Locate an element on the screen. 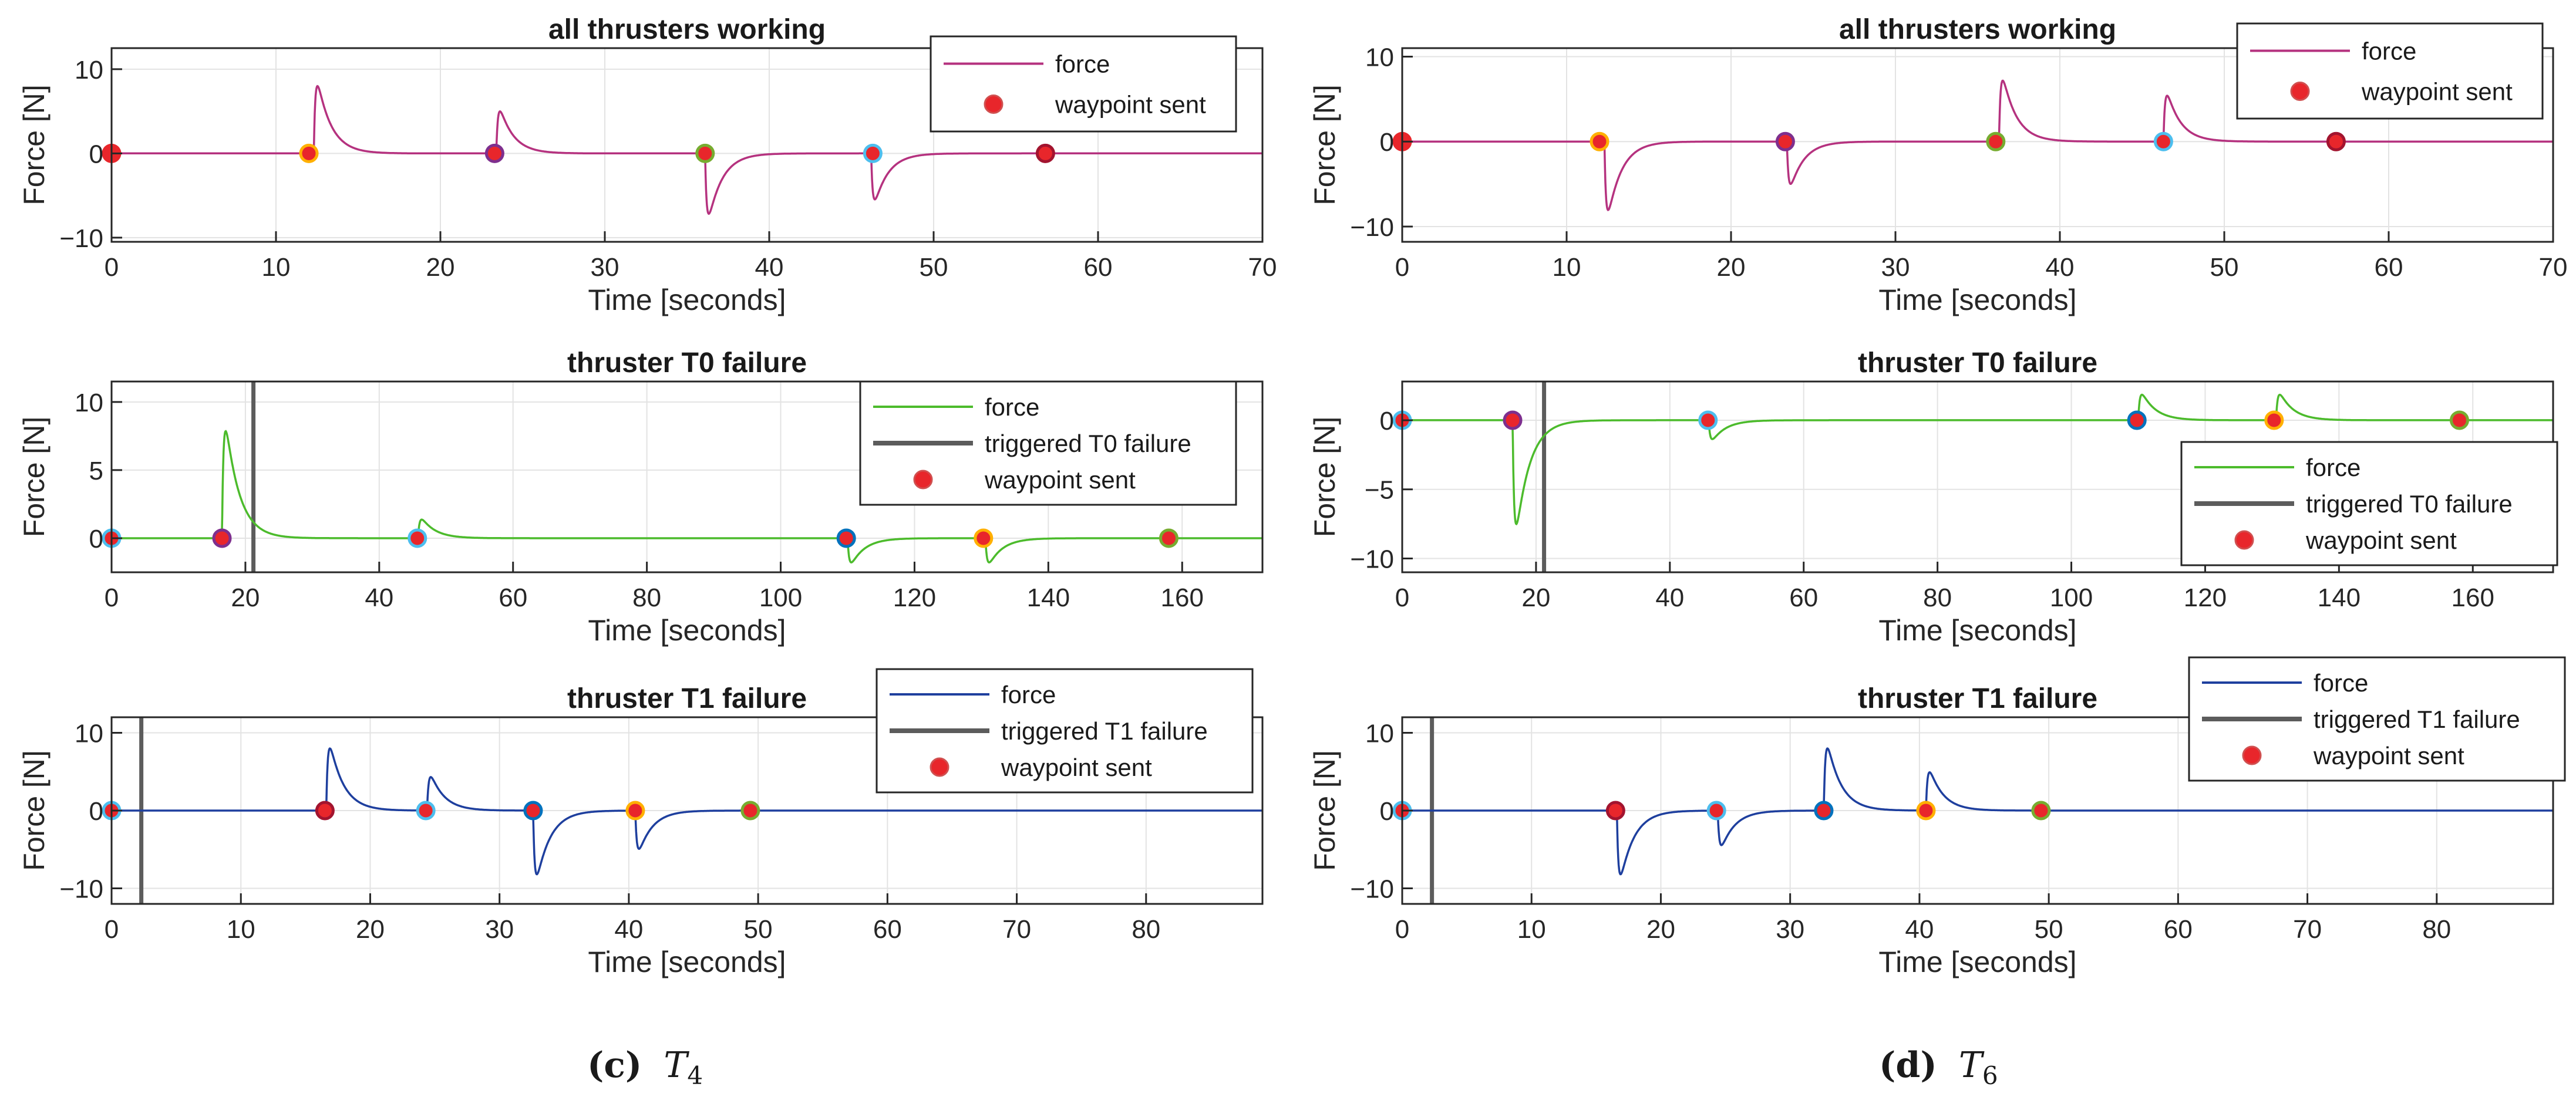 The image size is (2576, 1097). y-tick-label: 5 is located at coordinates (96, 471).